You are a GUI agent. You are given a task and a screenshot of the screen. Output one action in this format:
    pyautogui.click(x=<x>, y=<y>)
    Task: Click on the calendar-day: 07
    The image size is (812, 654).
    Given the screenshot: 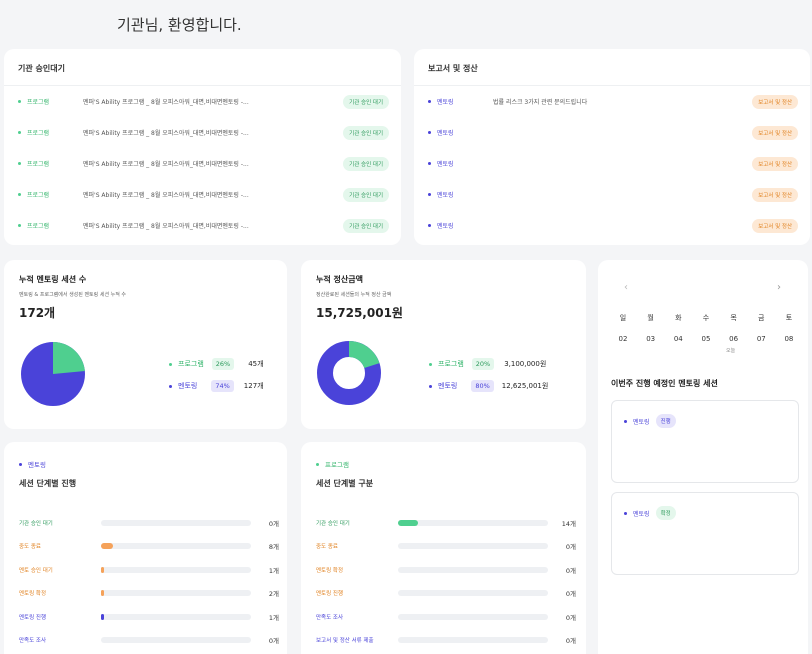 What is the action you would take?
    pyautogui.click(x=761, y=339)
    